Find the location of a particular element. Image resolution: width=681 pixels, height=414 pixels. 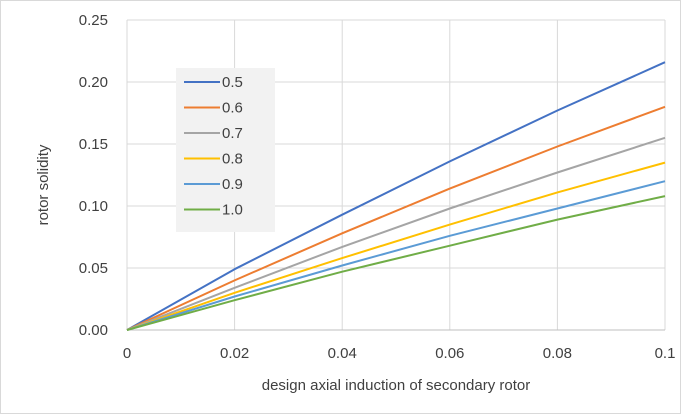

x-tick-label: 0.04 is located at coordinates (342, 353).